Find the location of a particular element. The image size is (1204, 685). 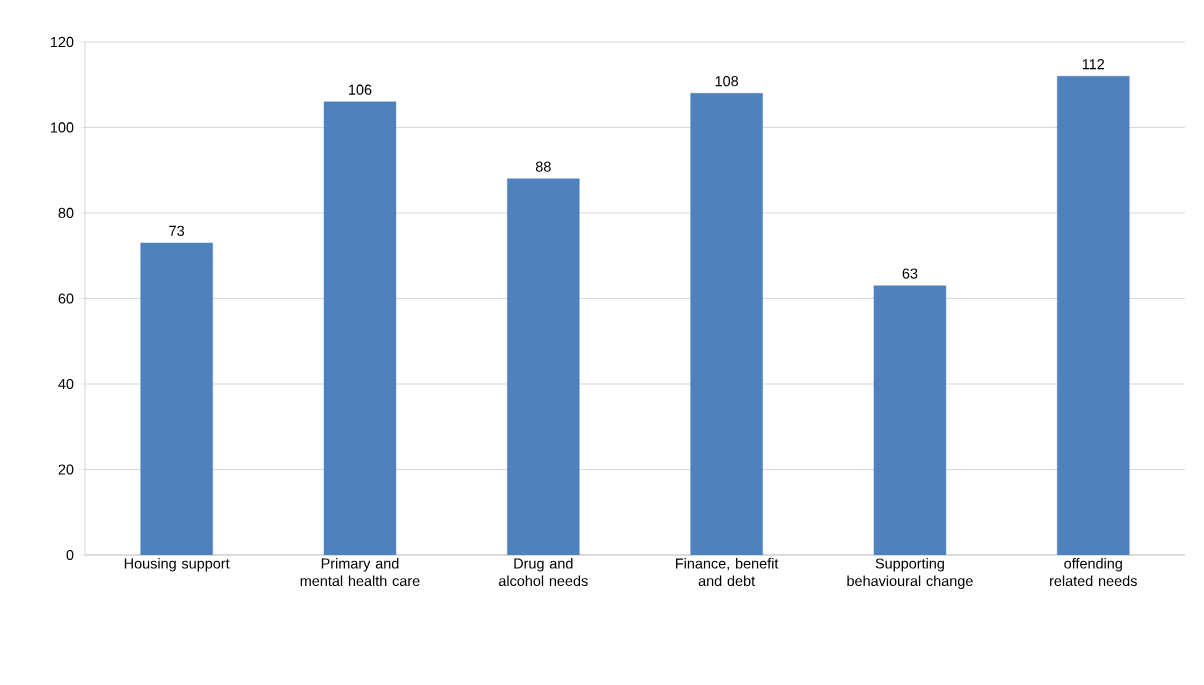

y-tick-label: 20 is located at coordinates (66, 469).